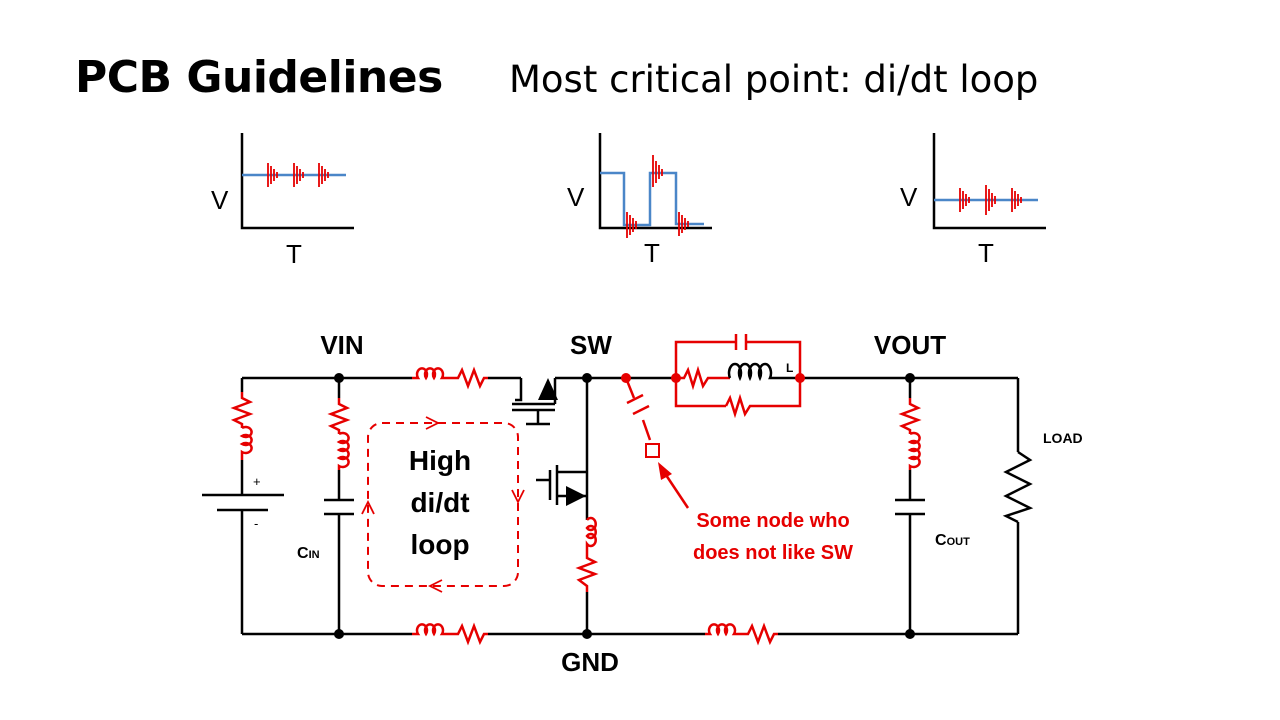  I want to click on annotation-line-1: Some node who, so click(772, 521).